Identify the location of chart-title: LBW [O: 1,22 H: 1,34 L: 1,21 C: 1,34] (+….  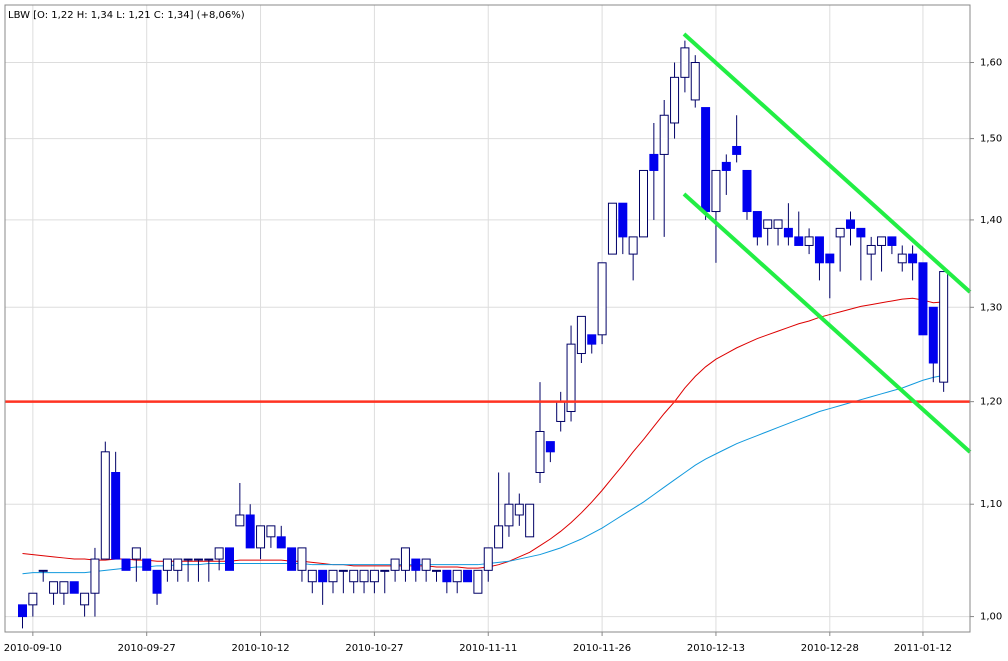
(126, 15).